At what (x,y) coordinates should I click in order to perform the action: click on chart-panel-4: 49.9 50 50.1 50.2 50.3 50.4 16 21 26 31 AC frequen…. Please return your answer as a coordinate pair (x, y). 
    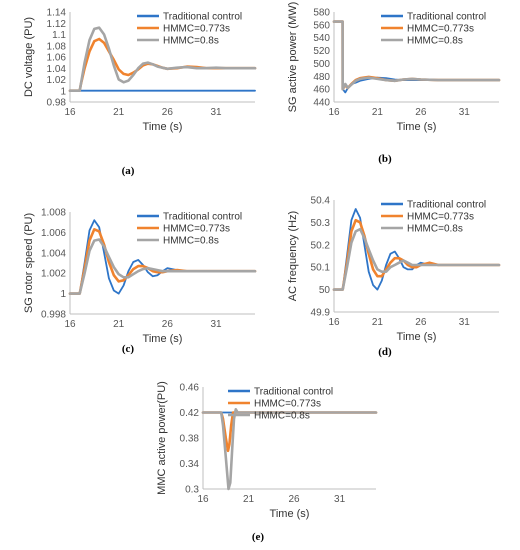
    Looking at the image, I should click on (394, 277).